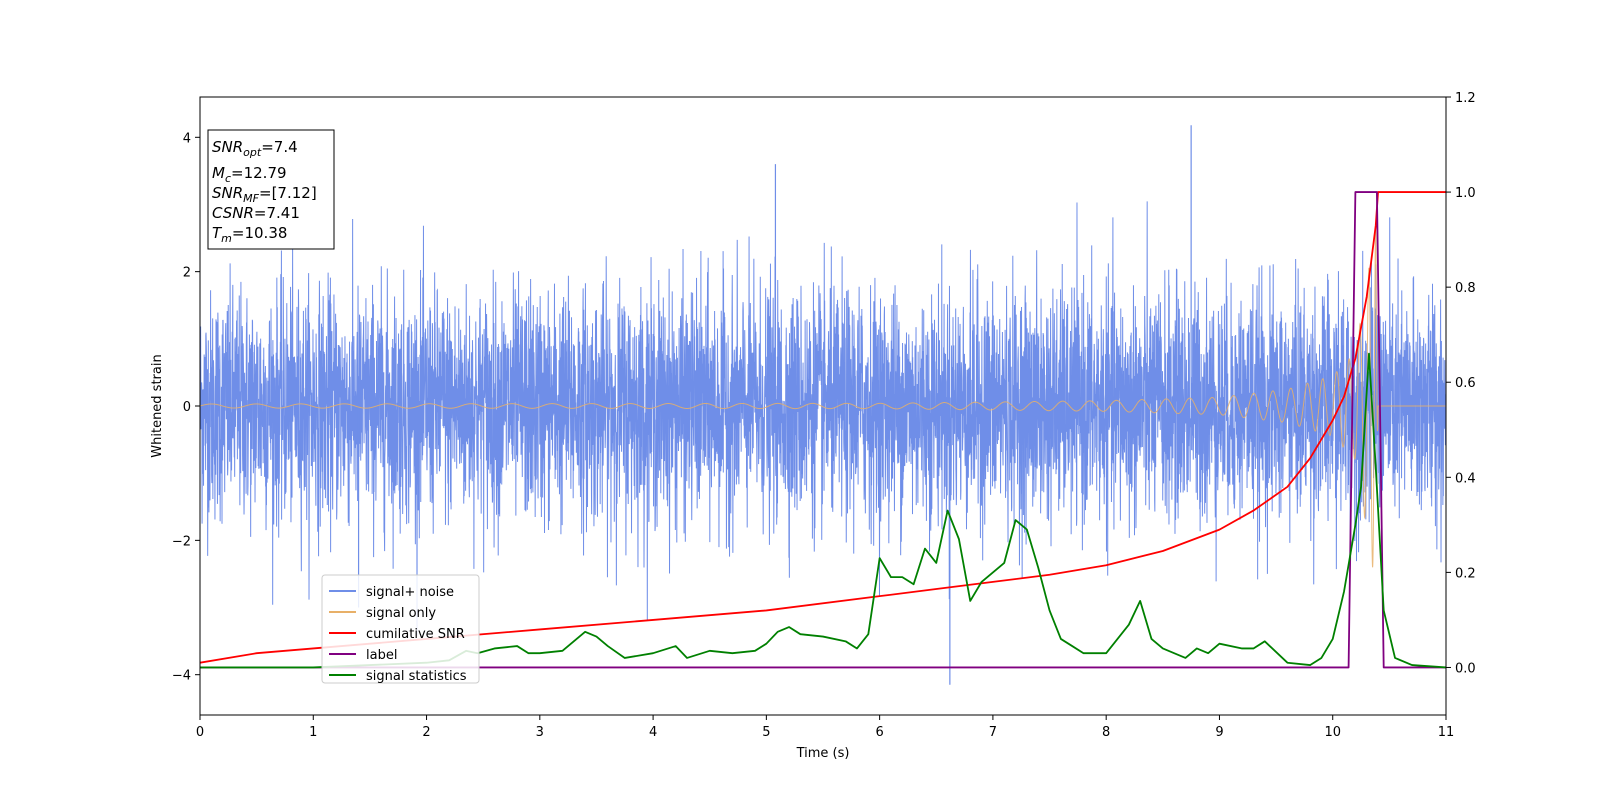 The image size is (1600, 800). I want to click on x-tick-label: 5, so click(766, 732).